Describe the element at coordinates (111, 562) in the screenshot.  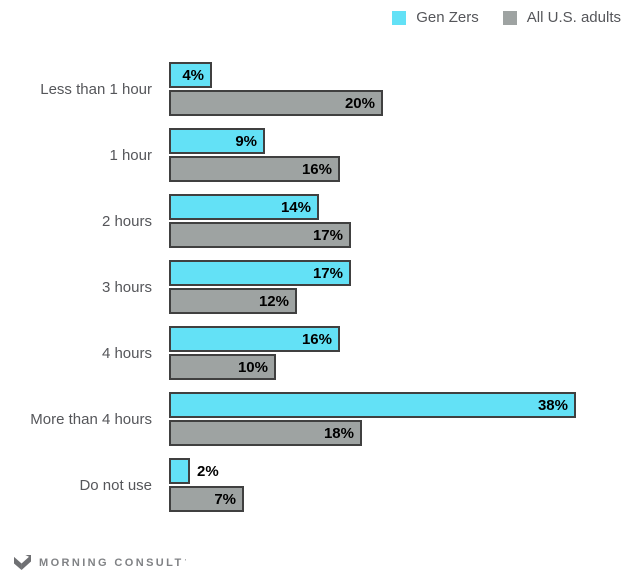
I see `morning-consult-logo-text: MORNING CONSULT` at that location.